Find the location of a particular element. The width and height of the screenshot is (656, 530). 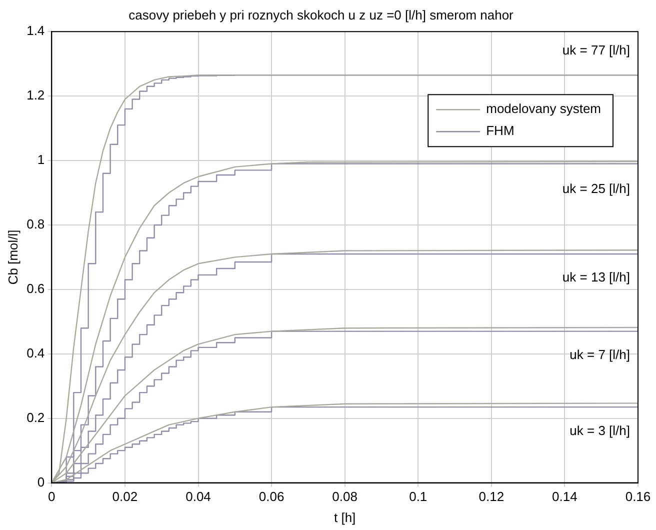

x-tick-label: 0.02 is located at coordinates (125, 496).